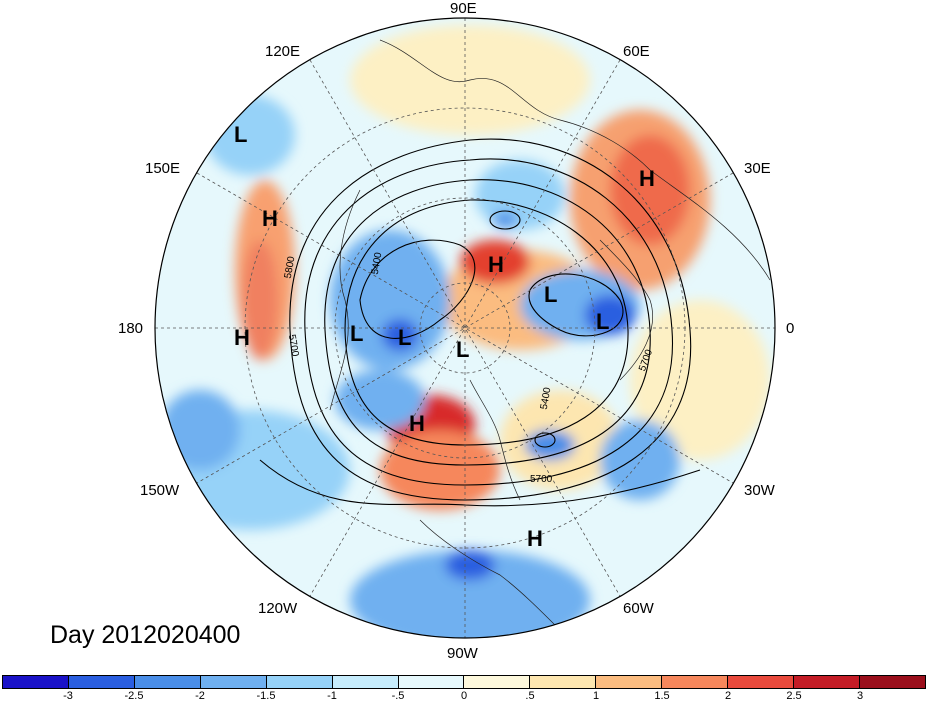  I want to click on lon-label-90w: 90W, so click(462, 653).